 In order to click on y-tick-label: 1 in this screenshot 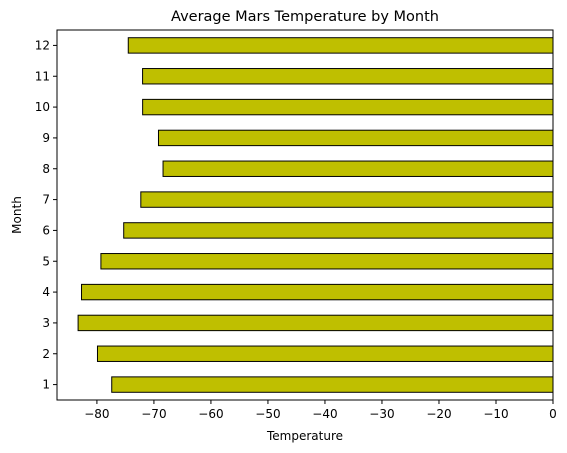, I will do `click(46, 385)`.